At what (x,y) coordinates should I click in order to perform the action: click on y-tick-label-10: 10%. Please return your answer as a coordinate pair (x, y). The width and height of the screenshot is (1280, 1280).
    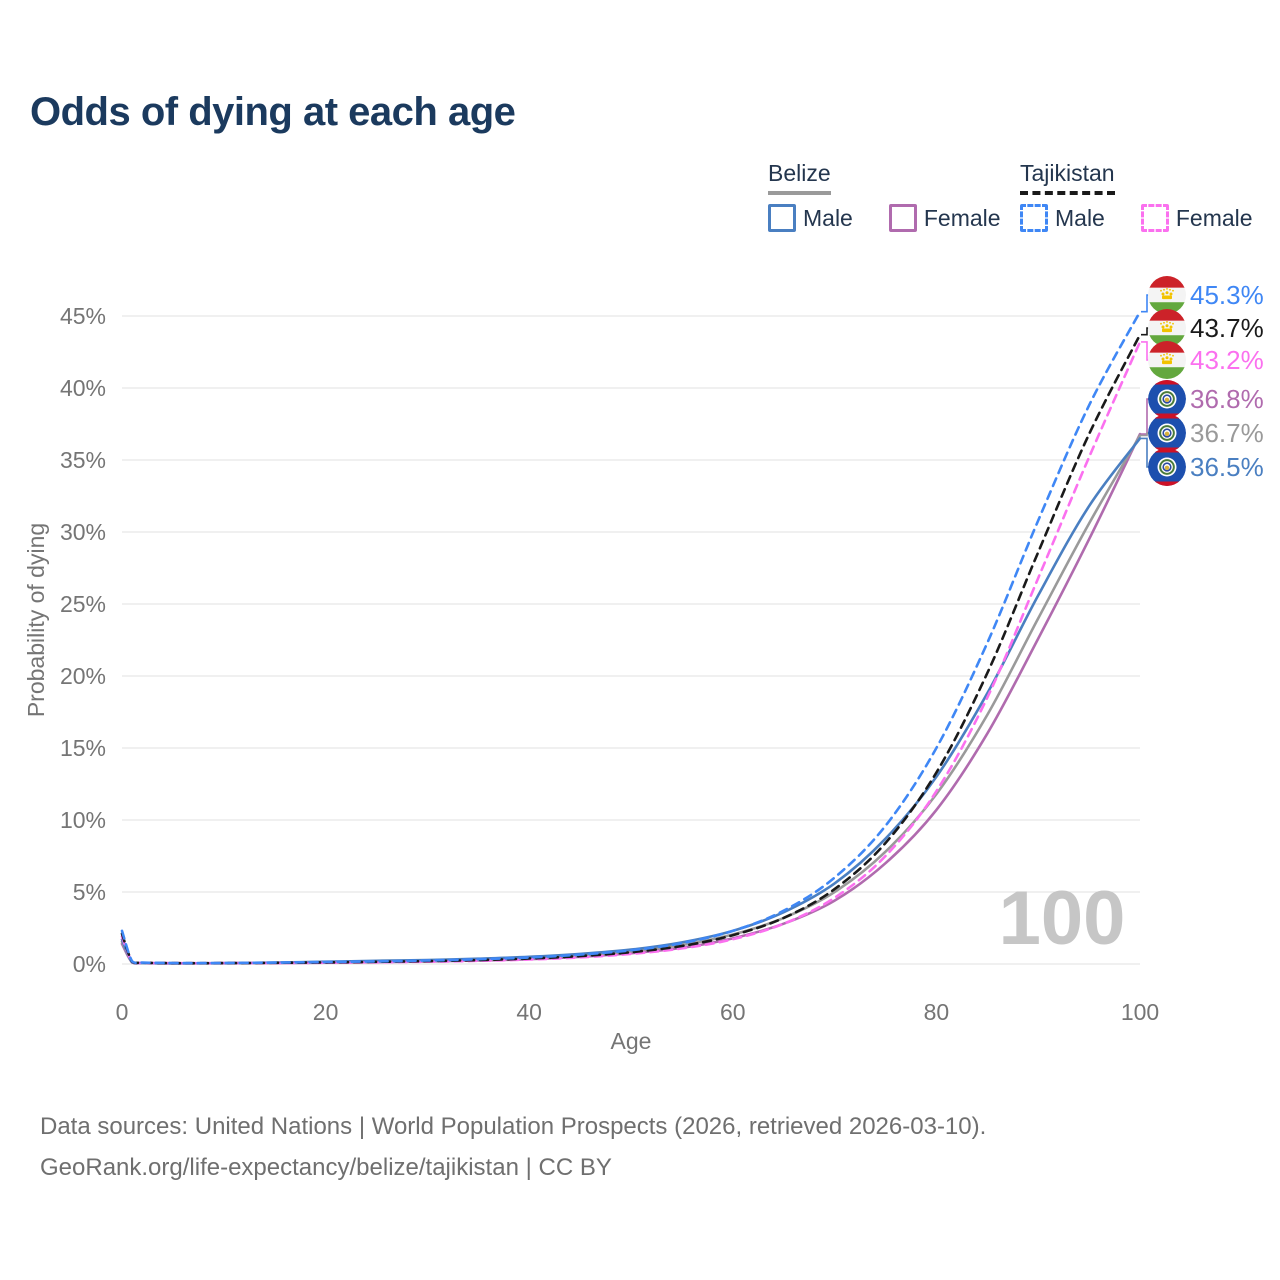
    Looking at the image, I should click on (83, 820).